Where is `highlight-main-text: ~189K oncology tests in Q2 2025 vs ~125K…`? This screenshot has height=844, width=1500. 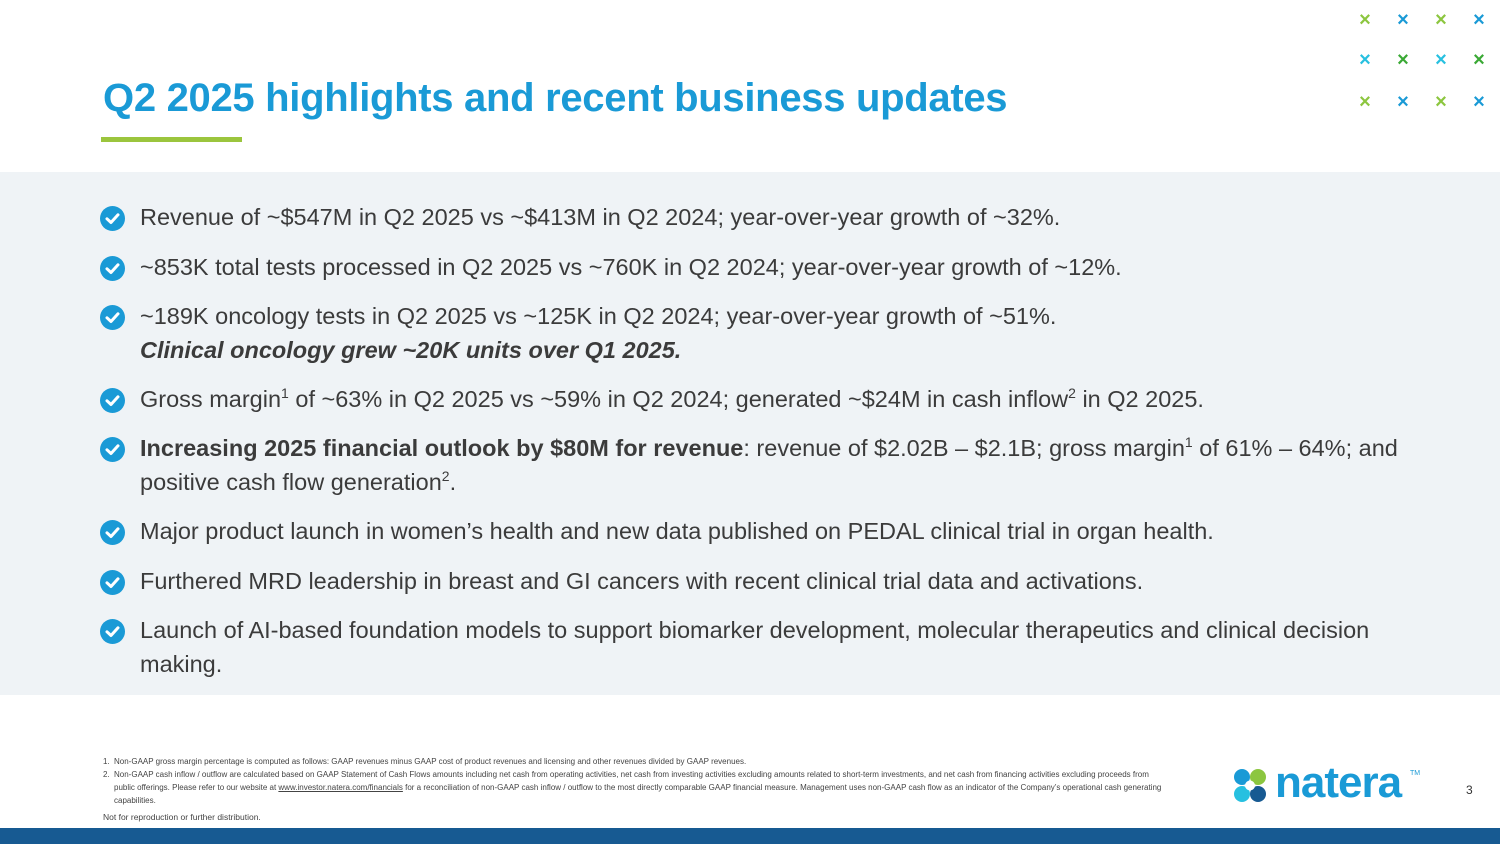 highlight-main-text: ~189K oncology tests in Q2 2025 vs ~125K… is located at coordinates (598, 316).